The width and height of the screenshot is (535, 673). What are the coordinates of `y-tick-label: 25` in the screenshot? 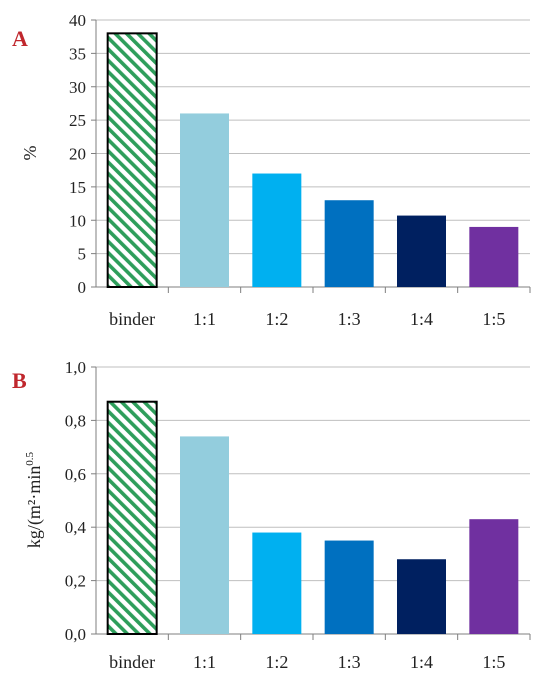 It's located at (77, 120).